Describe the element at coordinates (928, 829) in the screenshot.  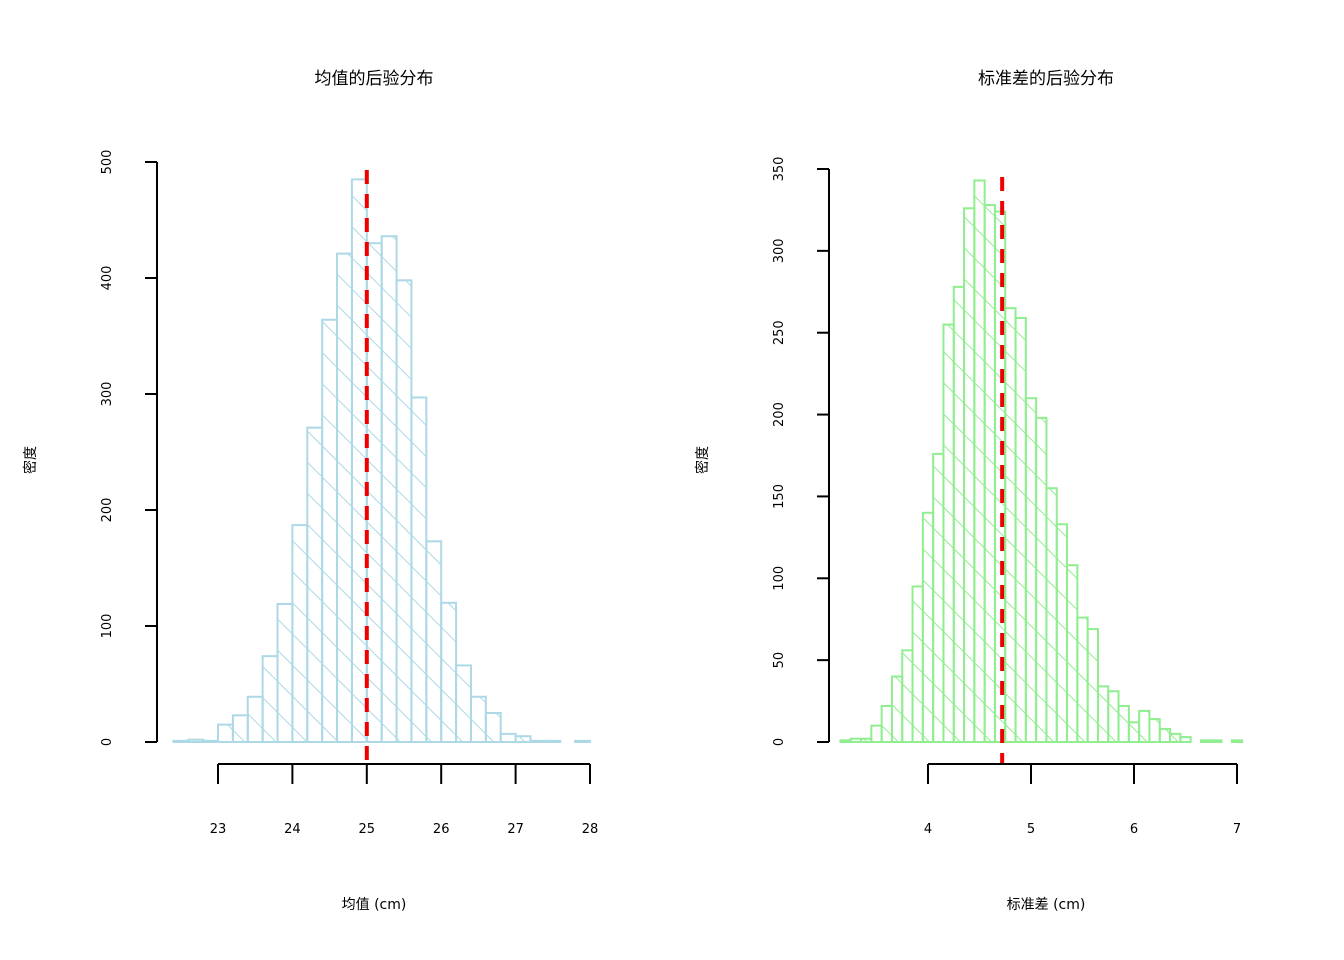
I see `x-tick-label: 4` at that location.